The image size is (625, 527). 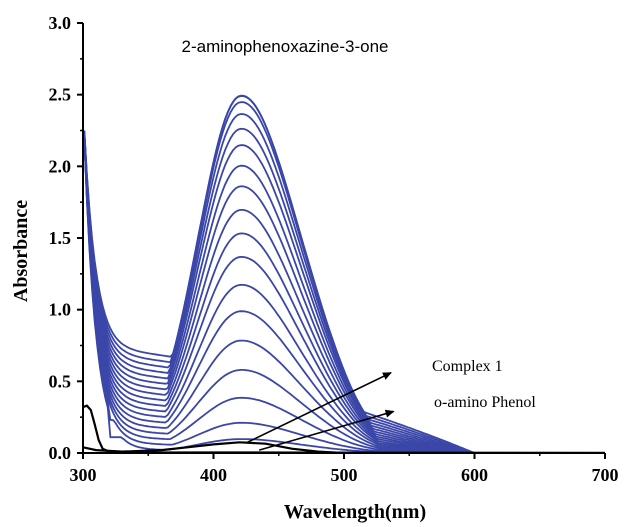 I want to click on y-tick-label: 0.0, so click(x=60, y=453).